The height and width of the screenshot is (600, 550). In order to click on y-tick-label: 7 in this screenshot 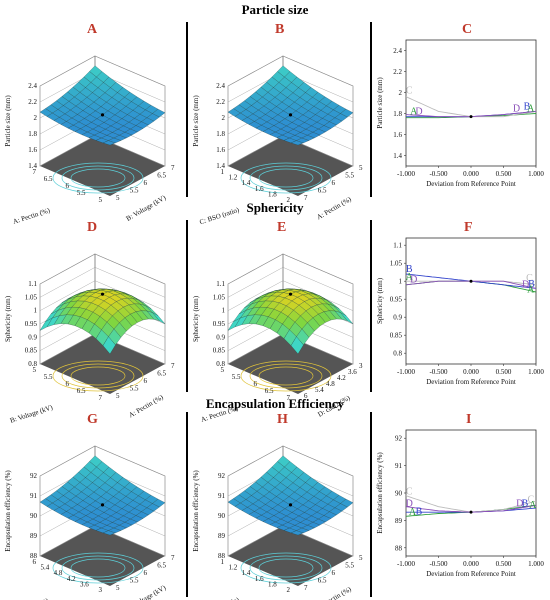, I will do `click(173, 366)`.